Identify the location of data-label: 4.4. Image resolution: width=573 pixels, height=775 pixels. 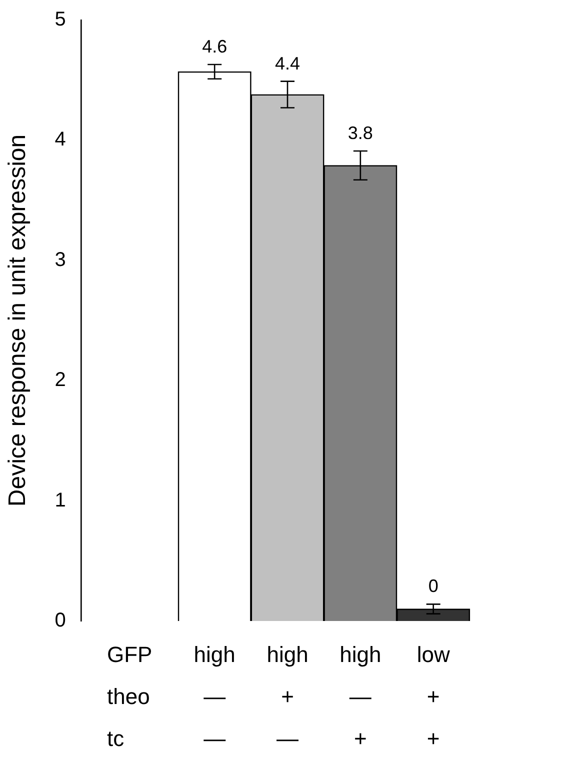
(287, 63).